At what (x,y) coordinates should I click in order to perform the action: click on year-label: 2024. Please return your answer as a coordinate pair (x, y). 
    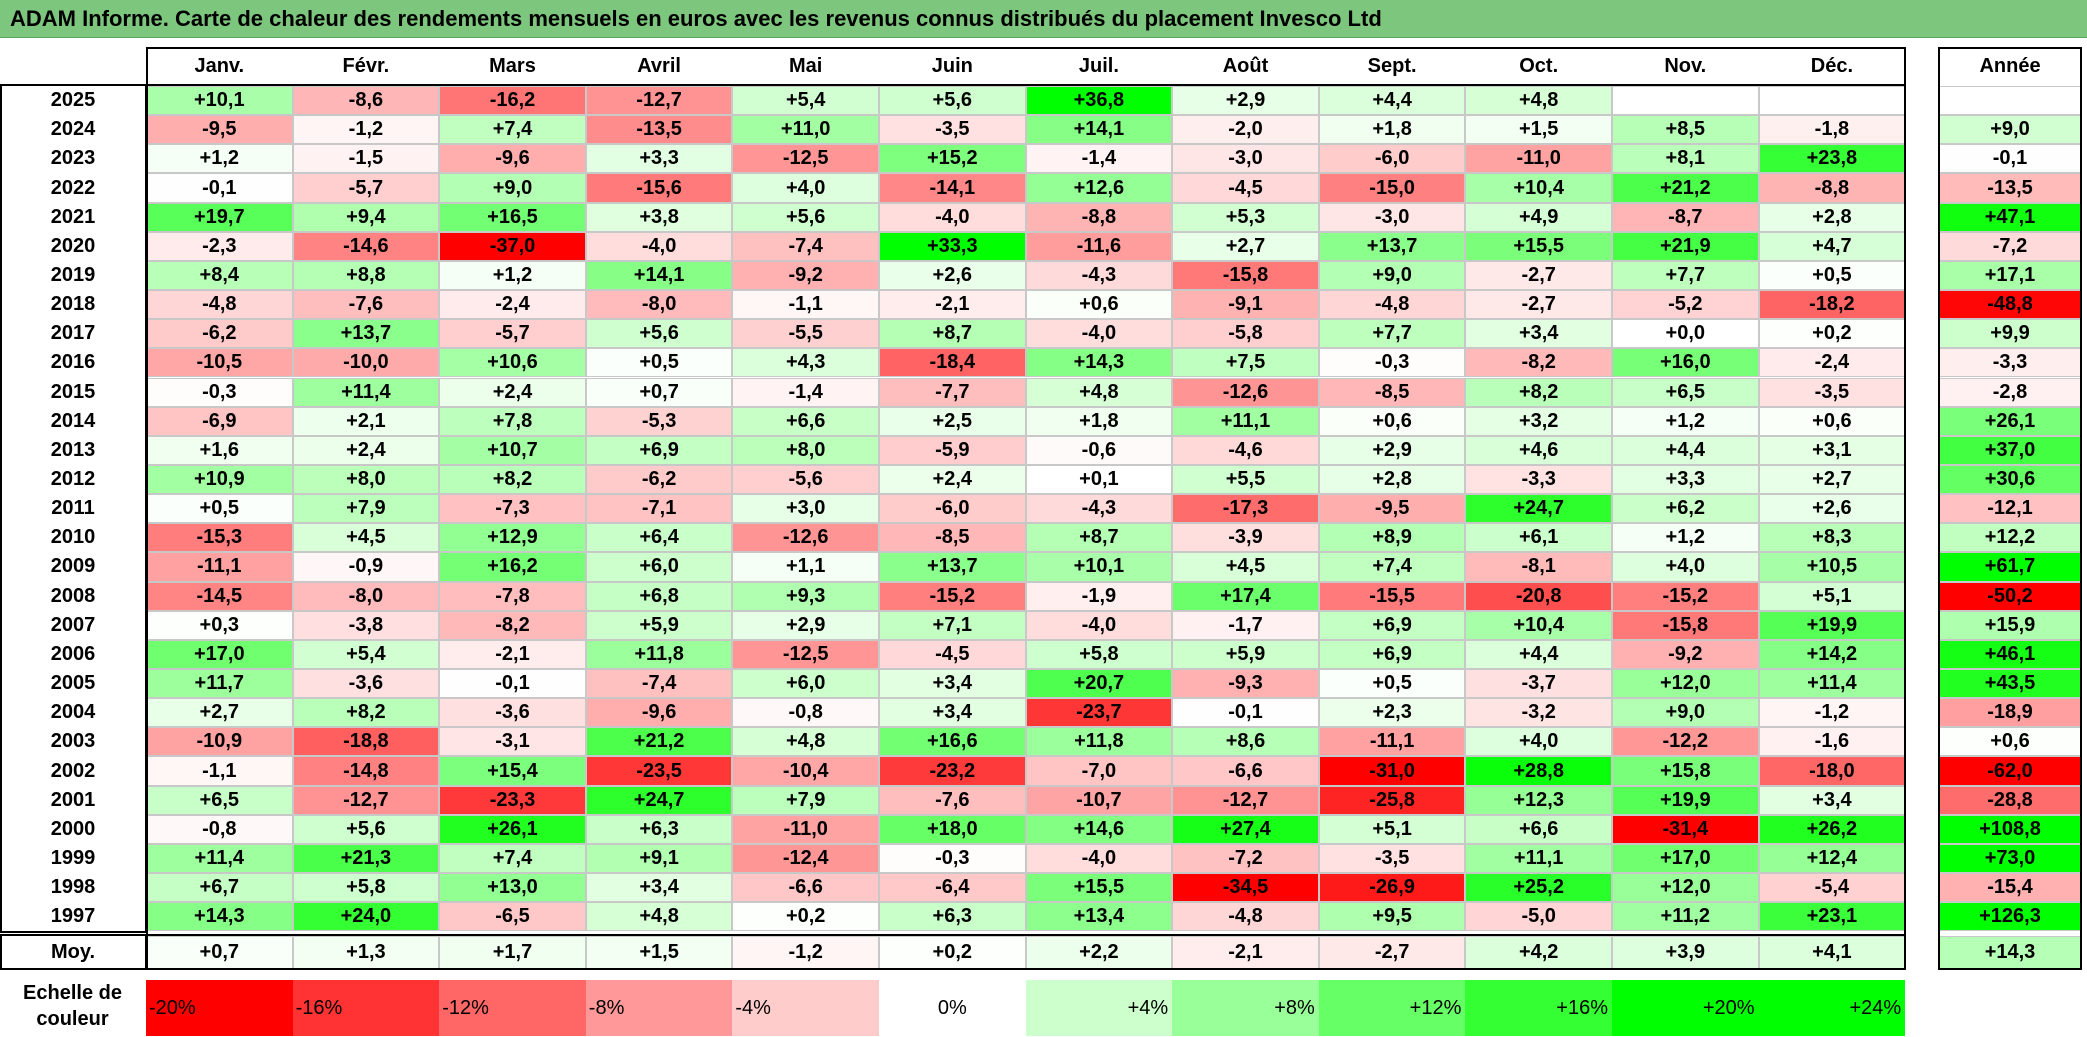
    Looking at the image, I should click on (73, 129).